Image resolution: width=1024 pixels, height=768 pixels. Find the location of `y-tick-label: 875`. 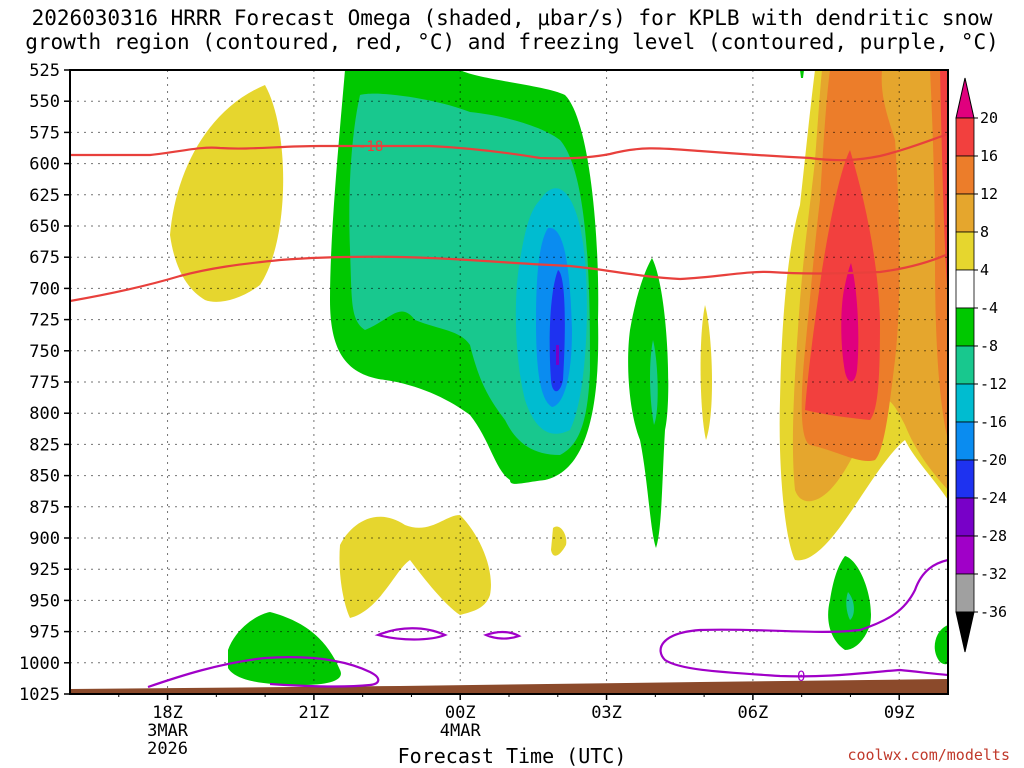

y-tick-label: 875 is located at coordinates (44, 508).